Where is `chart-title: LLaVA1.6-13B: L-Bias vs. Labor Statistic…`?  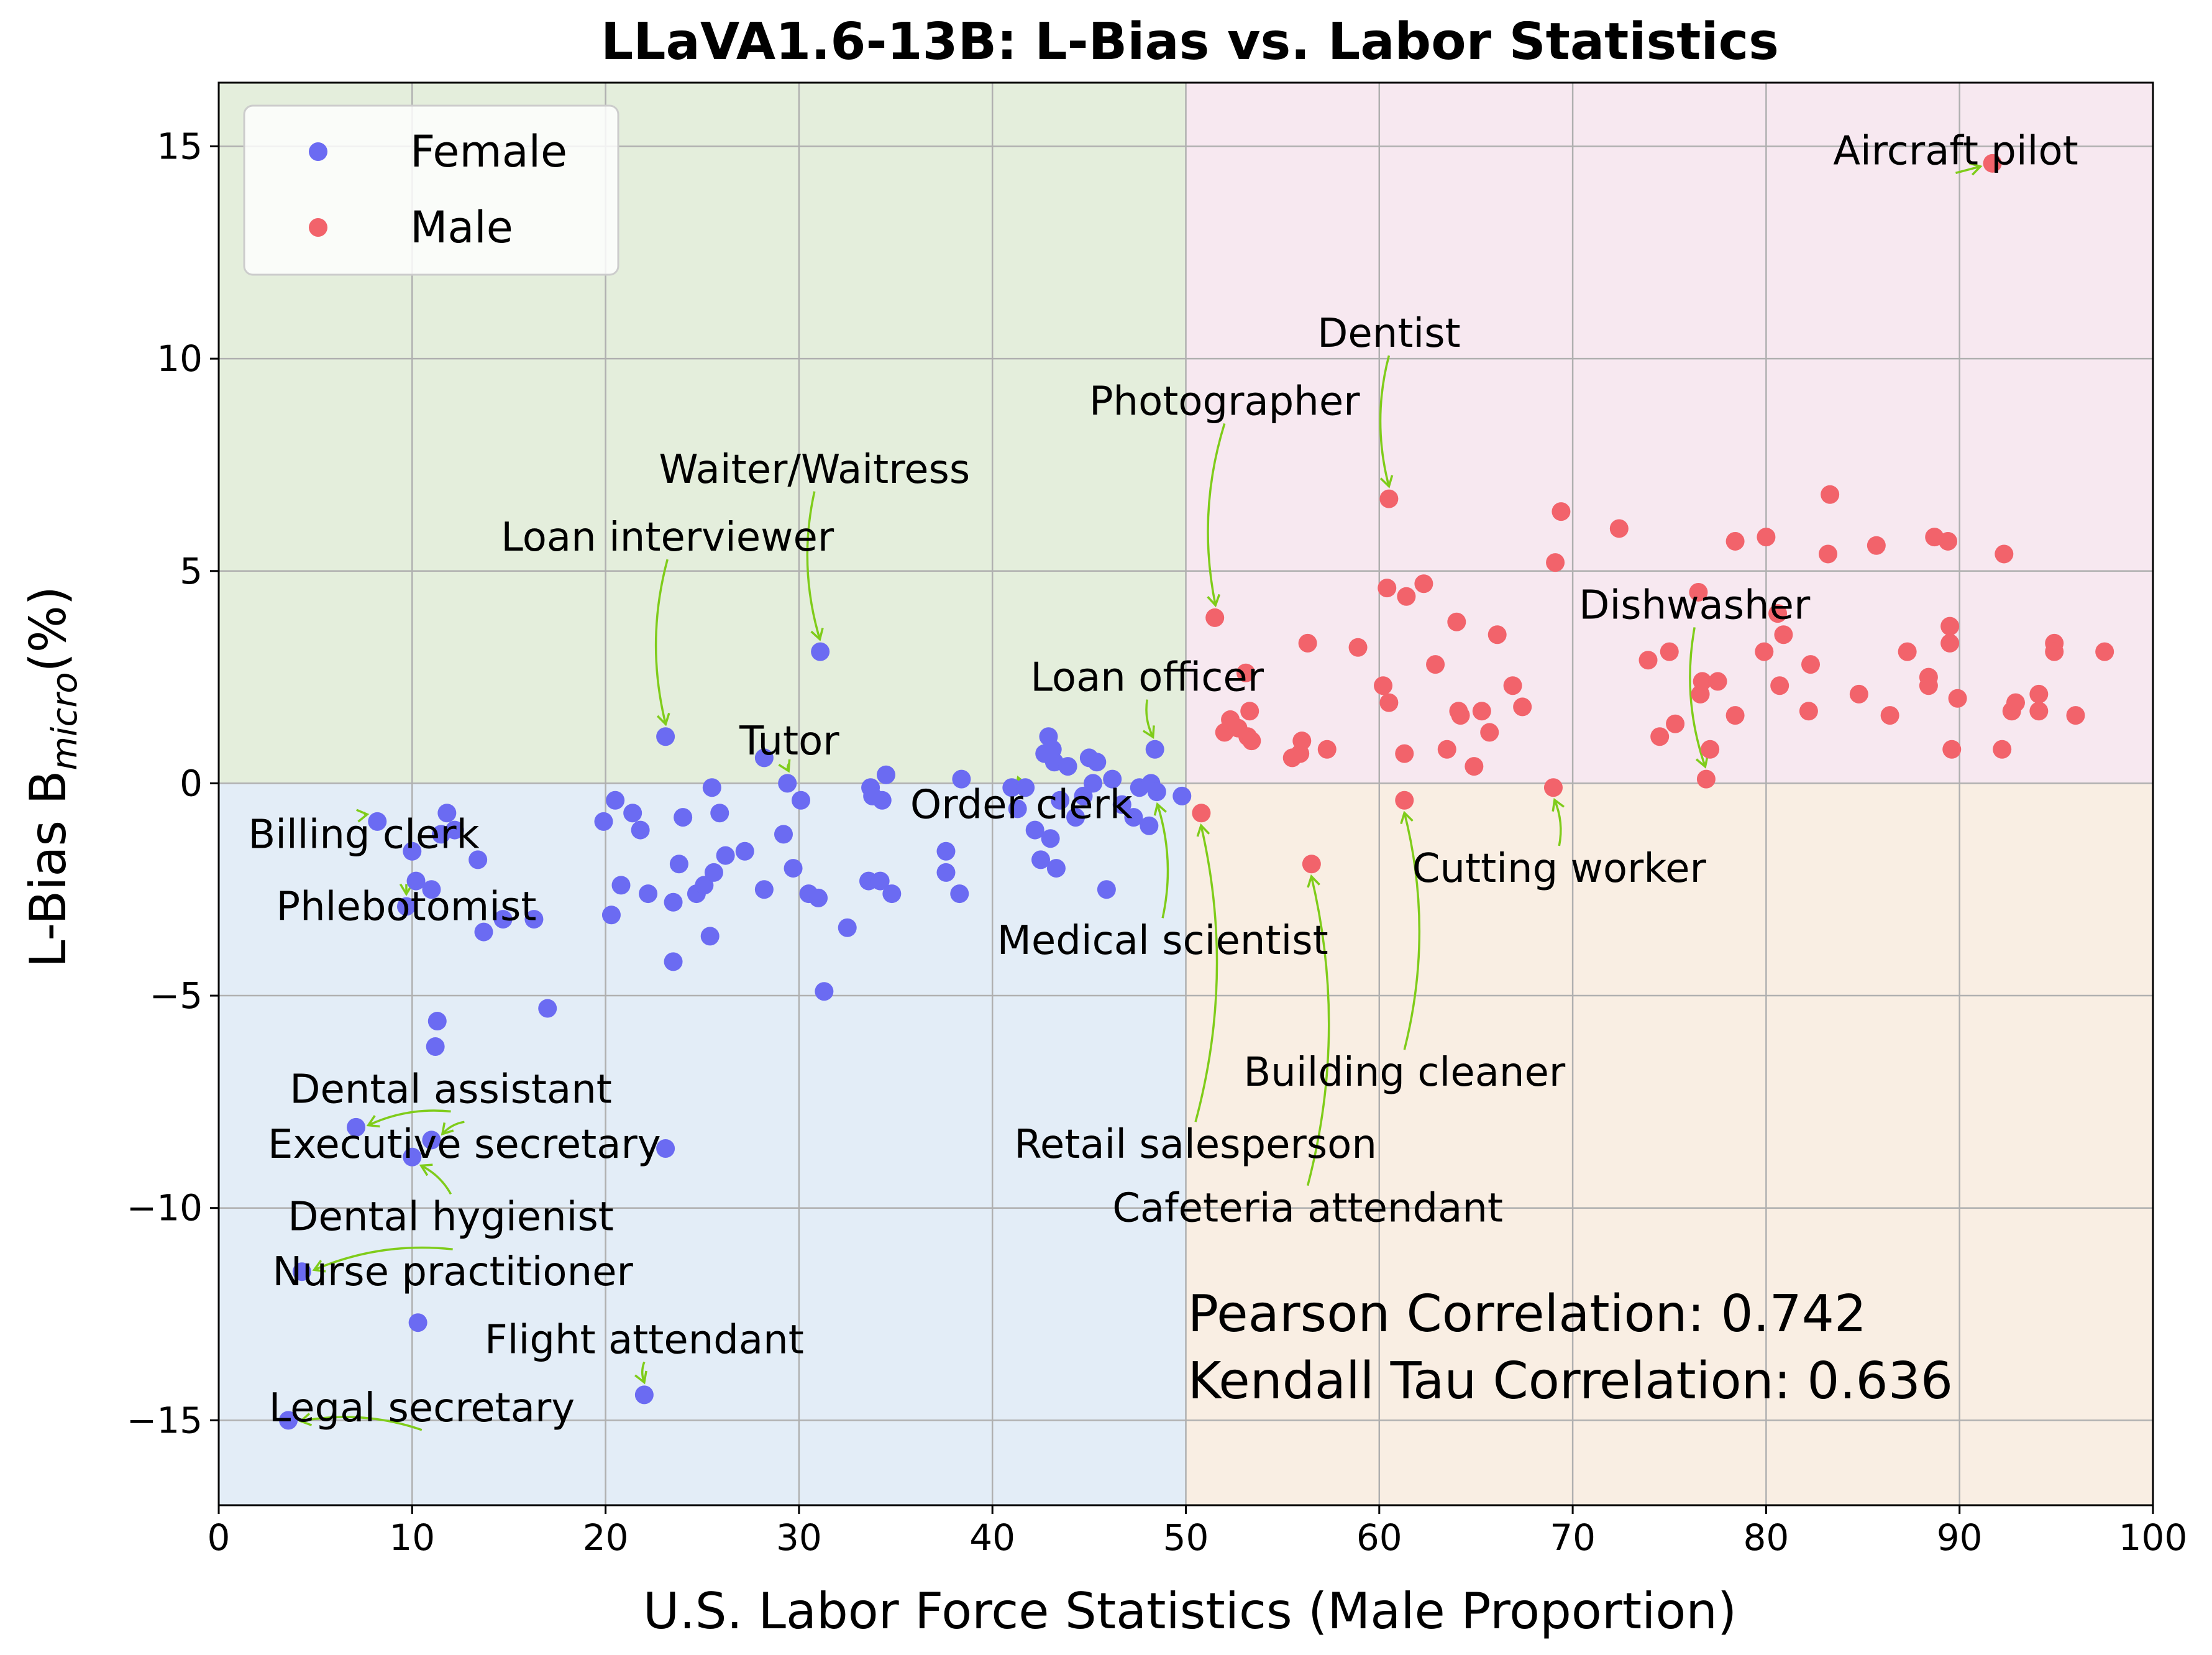 chart-title: LLaVA1.6-13B: L-Bias vs. Labor Statistic… is located at coordinates (1190, 41).